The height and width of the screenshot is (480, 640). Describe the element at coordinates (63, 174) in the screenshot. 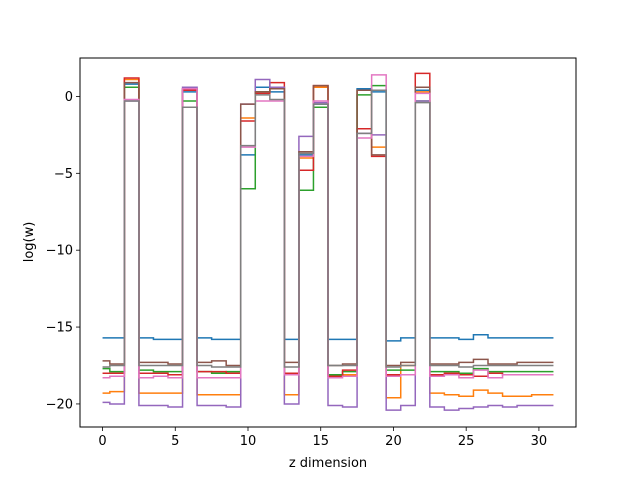

I see `y-tick-label: −5` at that location.